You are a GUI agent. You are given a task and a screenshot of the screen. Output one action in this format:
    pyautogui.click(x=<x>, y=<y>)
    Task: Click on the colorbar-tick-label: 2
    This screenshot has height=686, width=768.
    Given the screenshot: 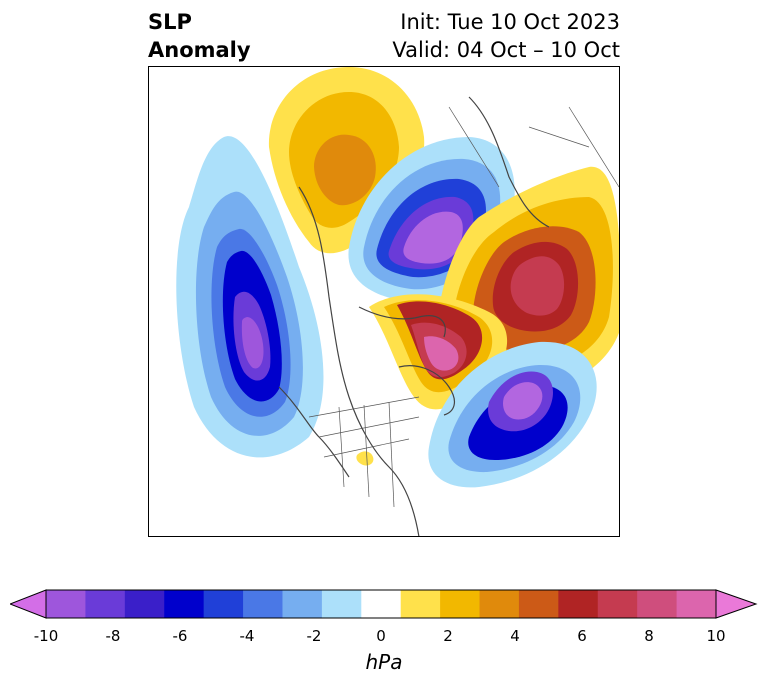 What is the action you would take?
    pyautogui.click(x=448, y=636)
    